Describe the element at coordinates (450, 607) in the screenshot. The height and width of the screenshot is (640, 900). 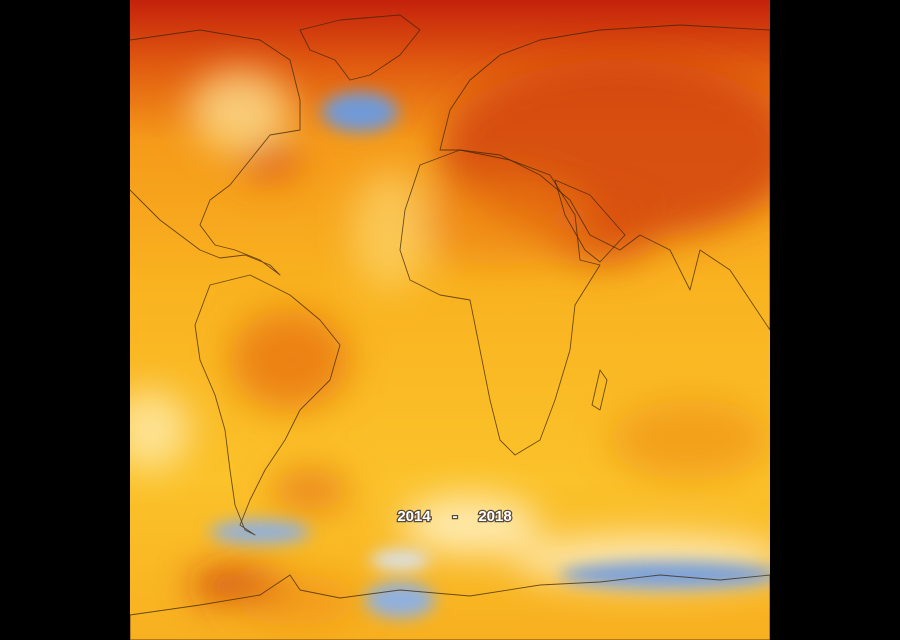
I see `antarctica` at that location.